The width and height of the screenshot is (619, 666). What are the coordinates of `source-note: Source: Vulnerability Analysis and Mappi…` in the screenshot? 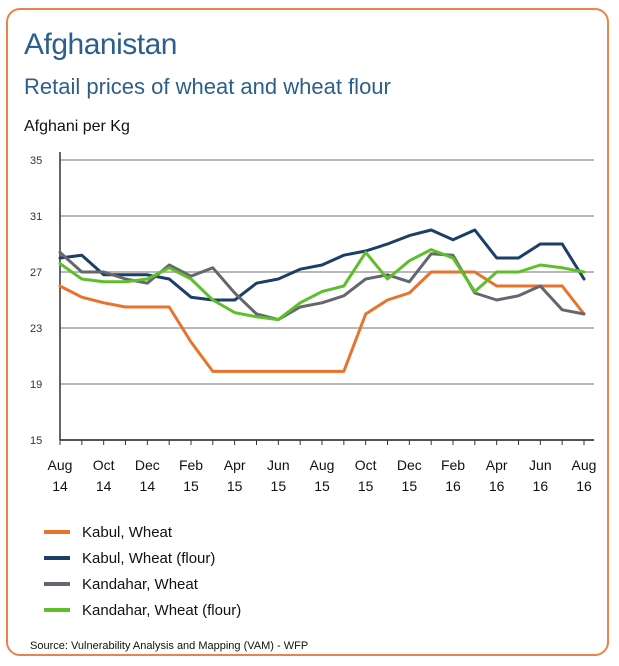 It's located at (169, 646).